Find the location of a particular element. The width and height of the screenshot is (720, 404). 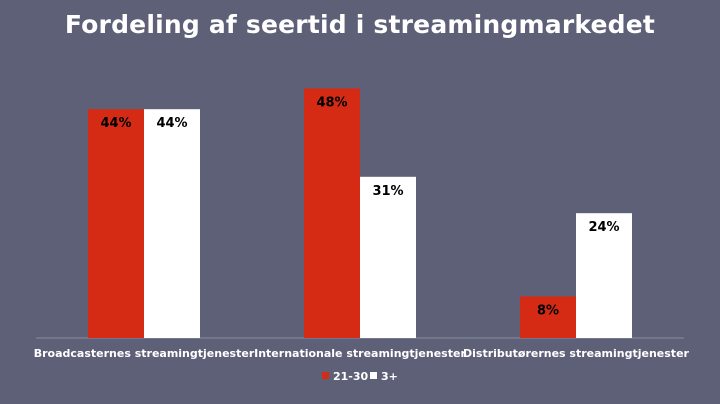

category-label-3: Distributørernes streamingtjenester is located at coordinates (576, 353).